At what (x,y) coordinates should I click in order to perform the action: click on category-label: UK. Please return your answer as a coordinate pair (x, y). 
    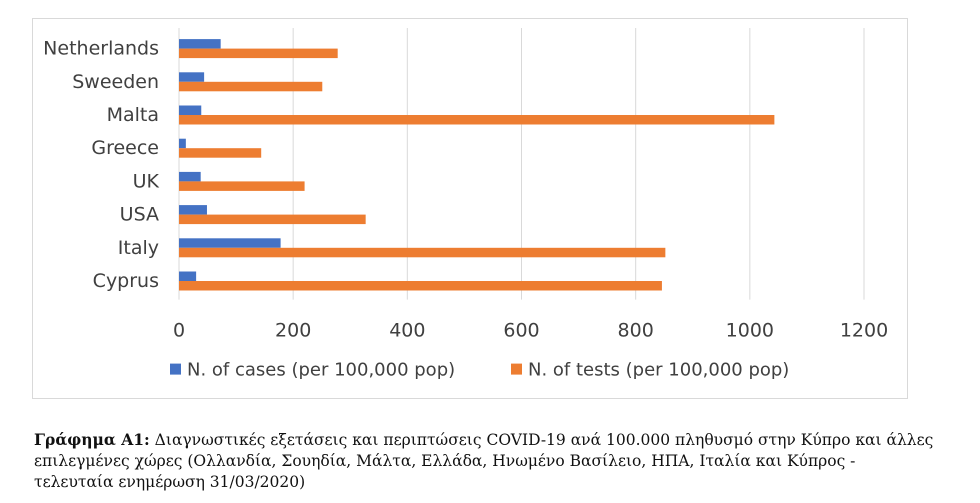
    Looking at the image, I should click on (146, 181).